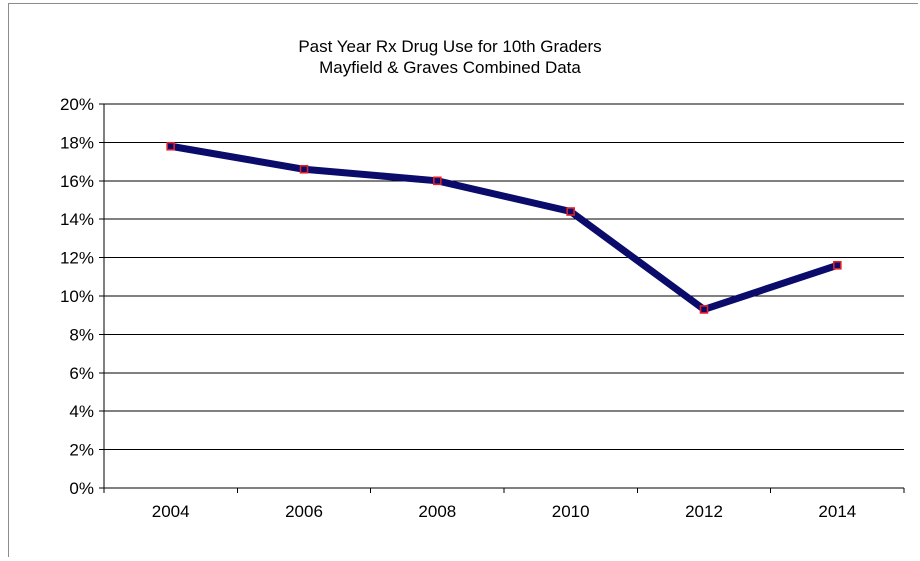 The width and height of the screenshot is (920, 561). What do you see at coordinates (837, 511) in the screenshot?
I see `x-tick-label-2014: 2014` at bounding box center [837, 511].